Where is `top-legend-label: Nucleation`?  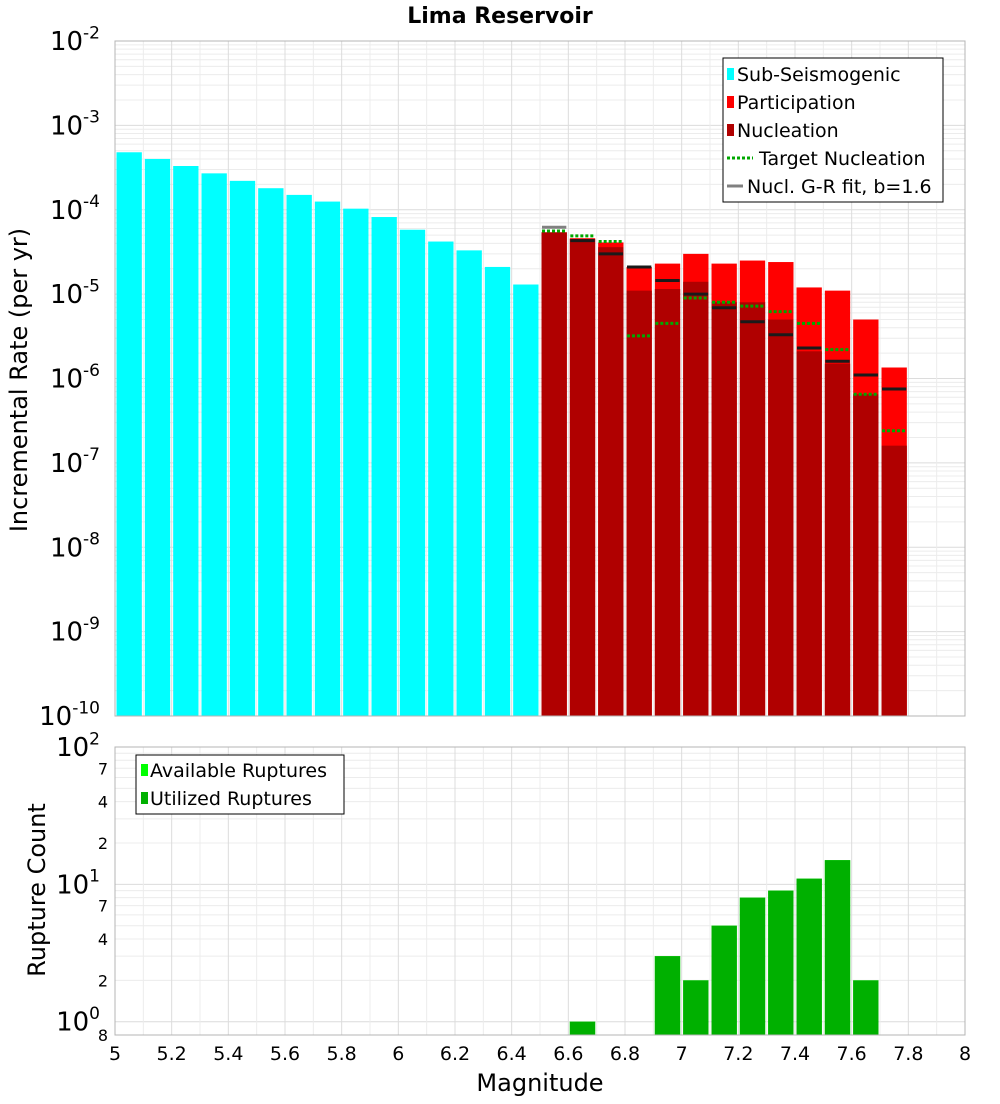 top-legend-label: Nucleation is located at coordinates (788, 131).